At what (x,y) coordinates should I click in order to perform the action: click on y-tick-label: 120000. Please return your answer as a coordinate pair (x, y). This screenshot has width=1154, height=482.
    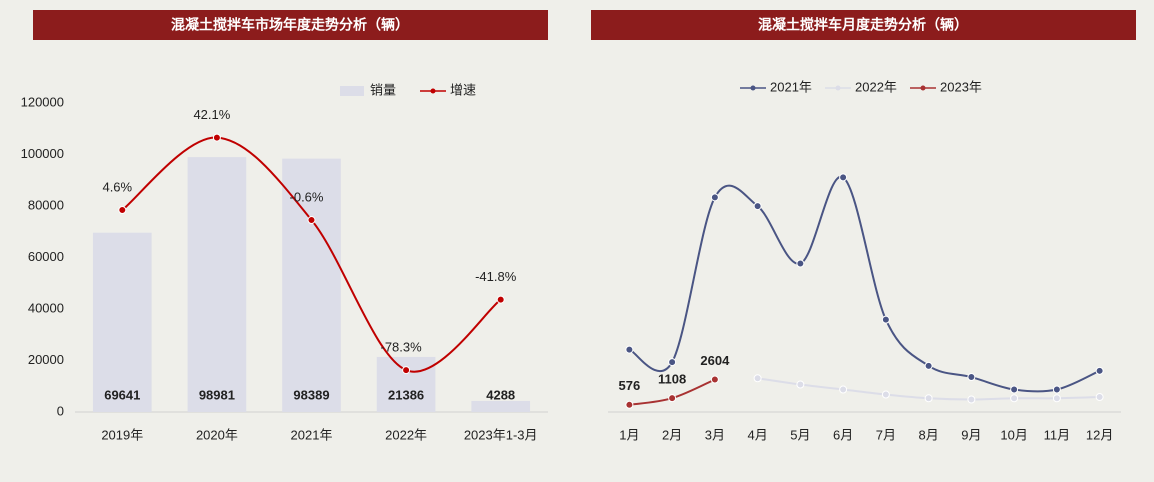
    Looking at the image, I should click on (42, 101).